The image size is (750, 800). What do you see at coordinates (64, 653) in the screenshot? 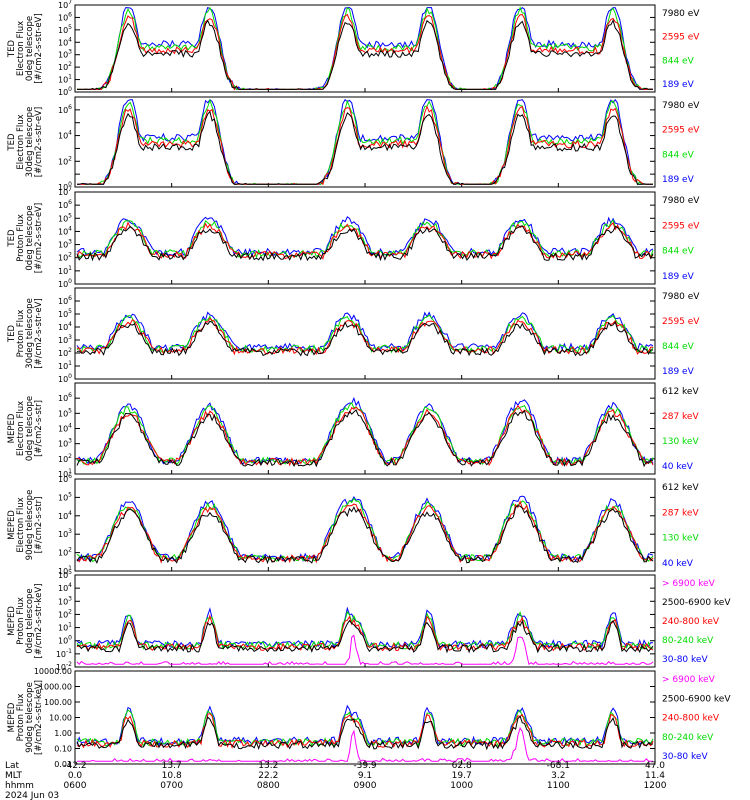
I see `y-tick-label: 10⁻¹` at bounding box center [64, 653].